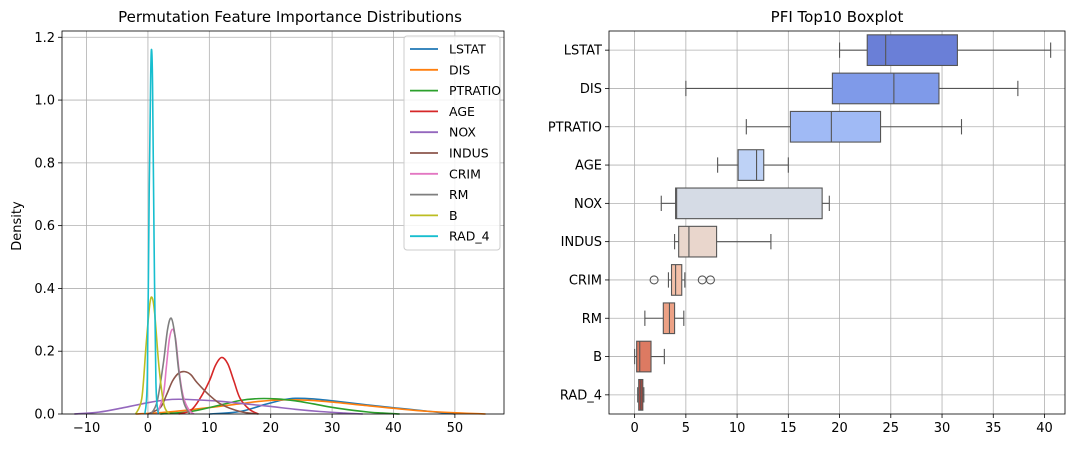 This screenshot has width=1078, height=453. Describe the element at coordinates (597, 357) in the screenshot. I see `boxplot-category-label: B` at that location.